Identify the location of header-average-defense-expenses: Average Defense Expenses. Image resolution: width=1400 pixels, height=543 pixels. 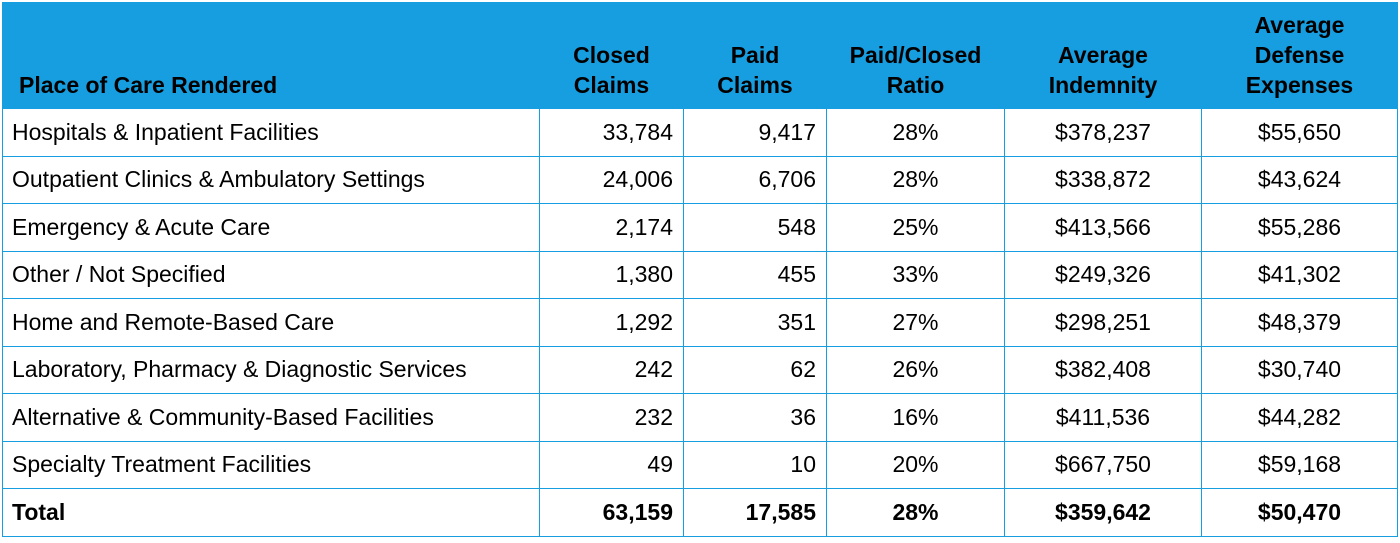
(1299, 55).